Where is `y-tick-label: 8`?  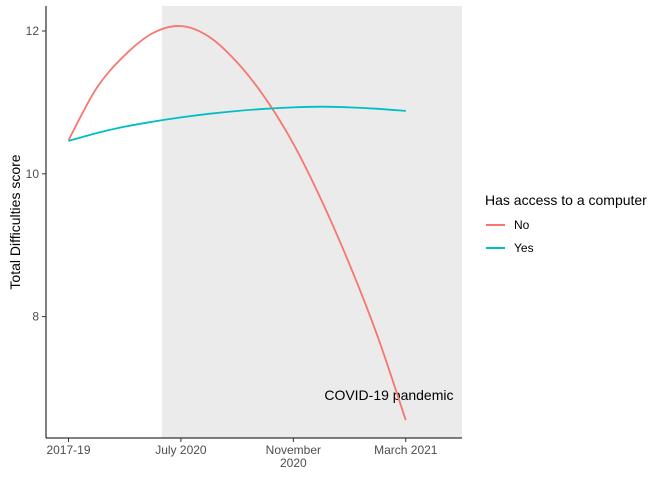
y-tick-label: 8 is located at coordinates (35, 317).